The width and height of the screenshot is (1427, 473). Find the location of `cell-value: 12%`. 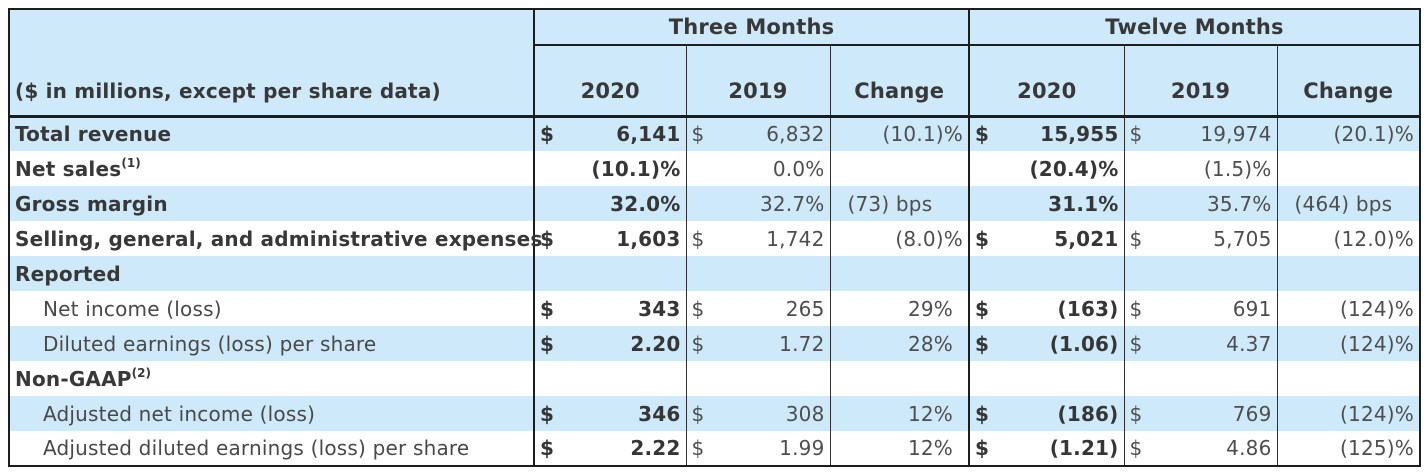

cell-value: 12% is located at coordinates (930, 448).